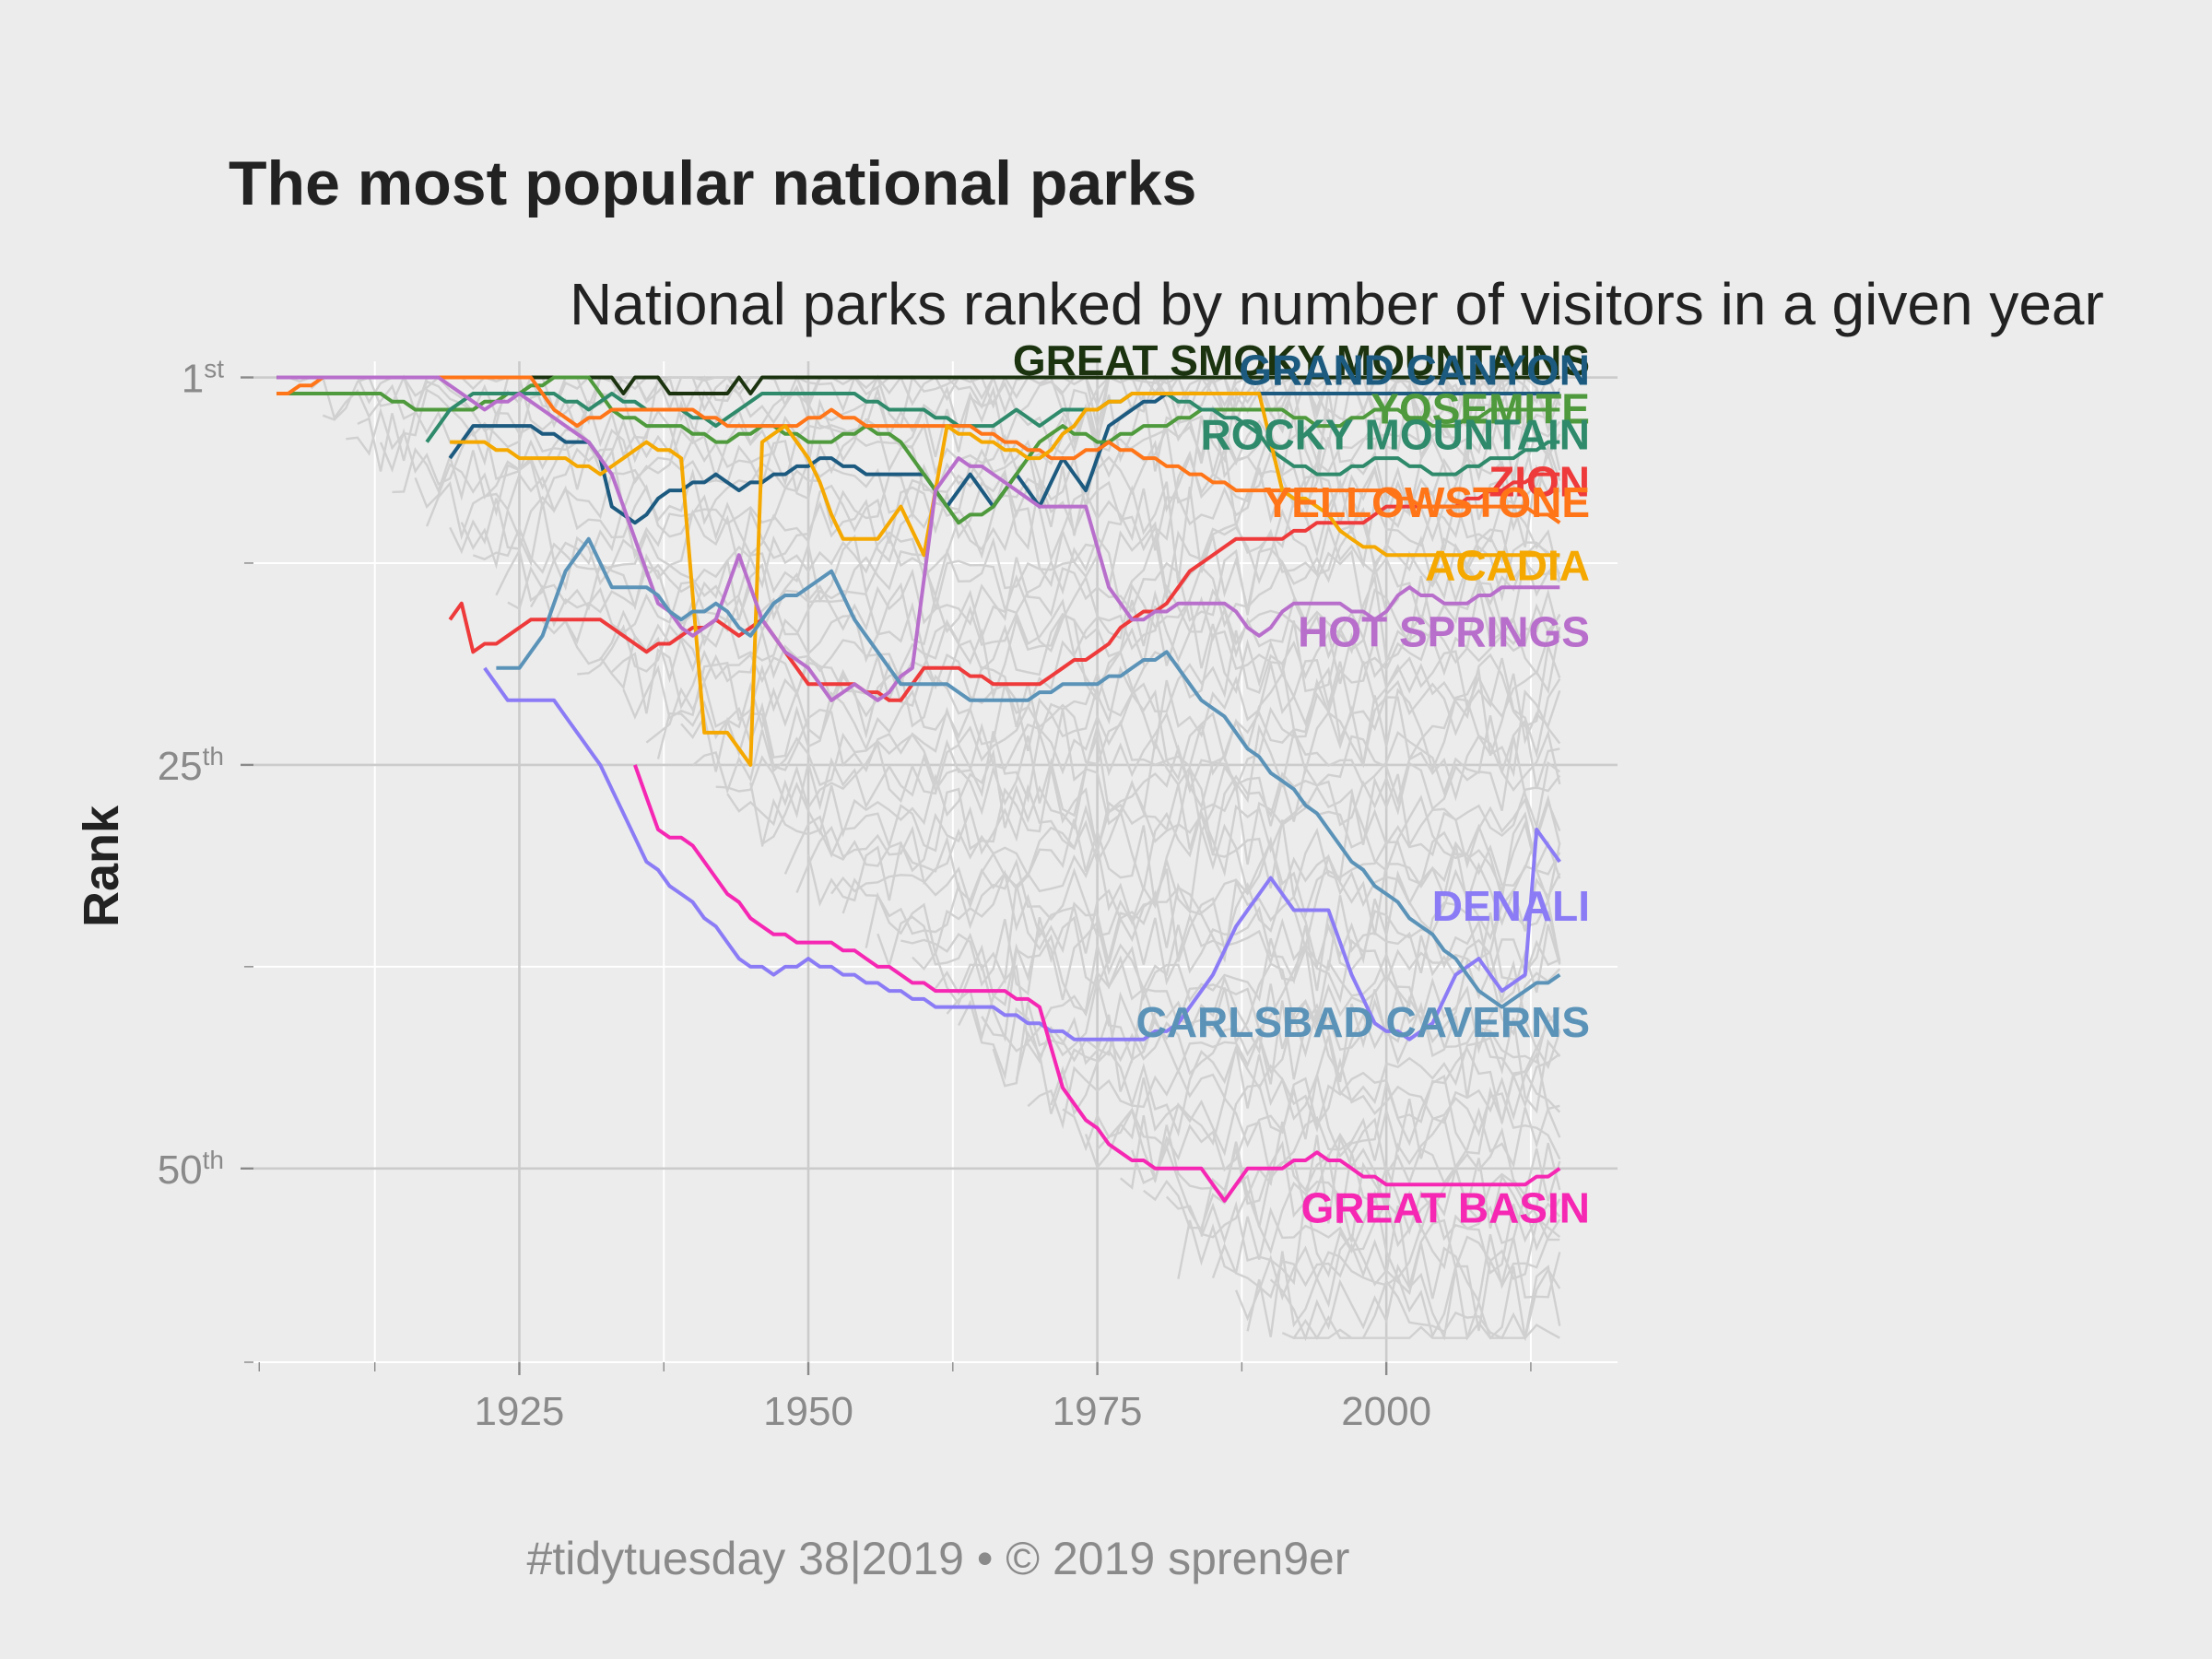 Image resolution: width=2212 pixels, height=1659 pixels. What do you see at coordinates (101, 866) in the screenshot?
I see `y-axis-title: Rank` at bounding box center [101, 866].